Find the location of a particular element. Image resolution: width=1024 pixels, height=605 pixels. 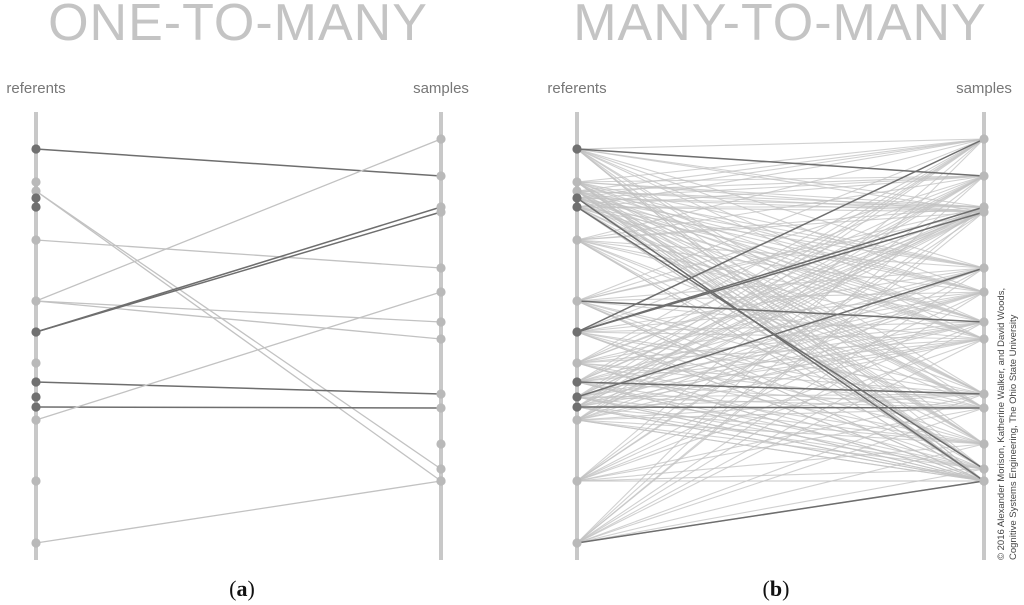

caption-a: (a) is located at coordinates (242, 588).